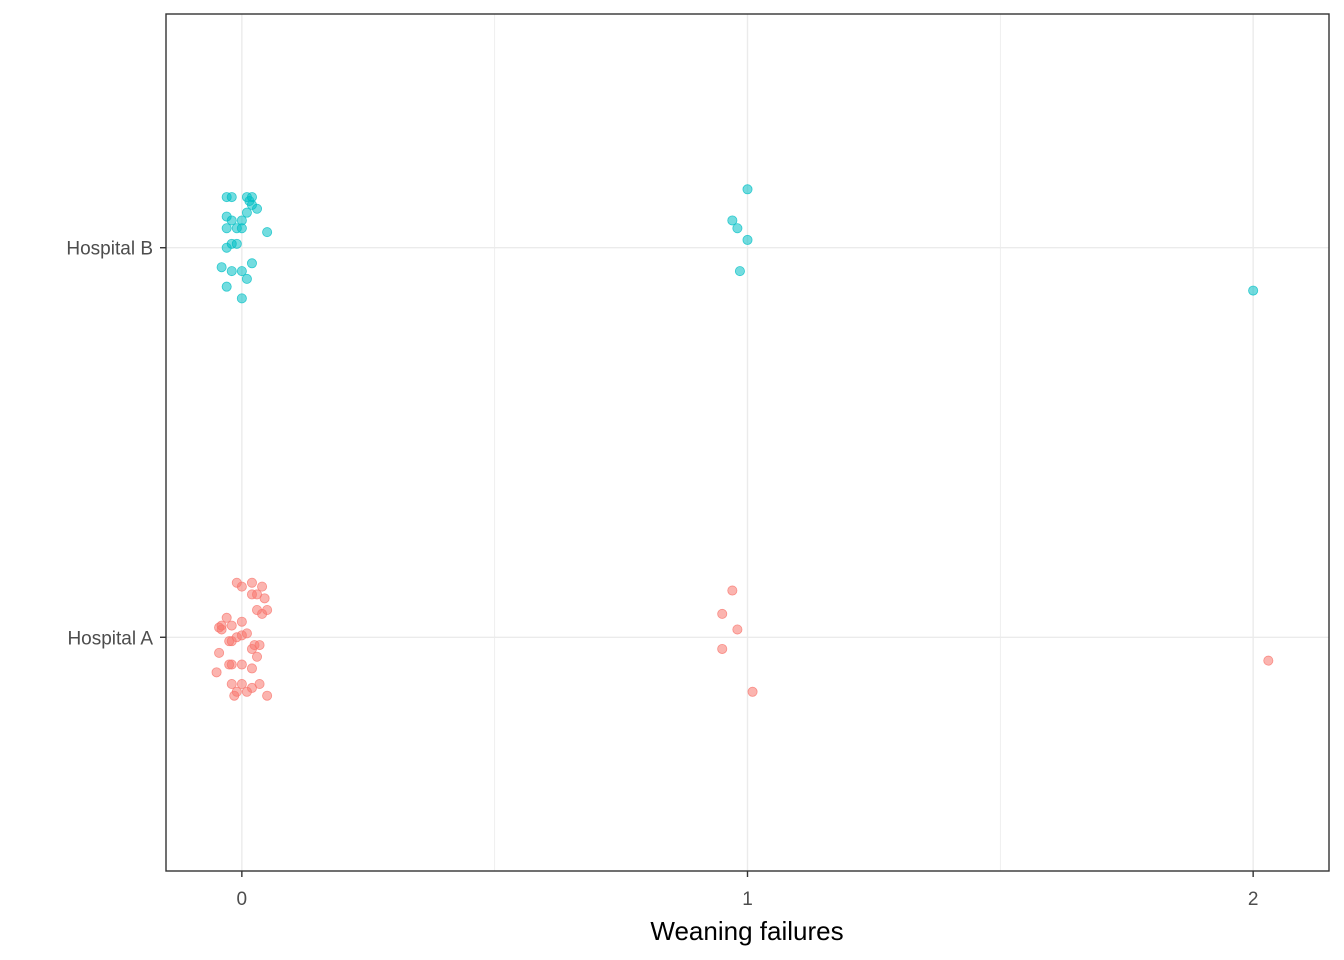 This screenshot has width=1344, height=960. I want to click on x-tick-label: 0, so click(242, 899).